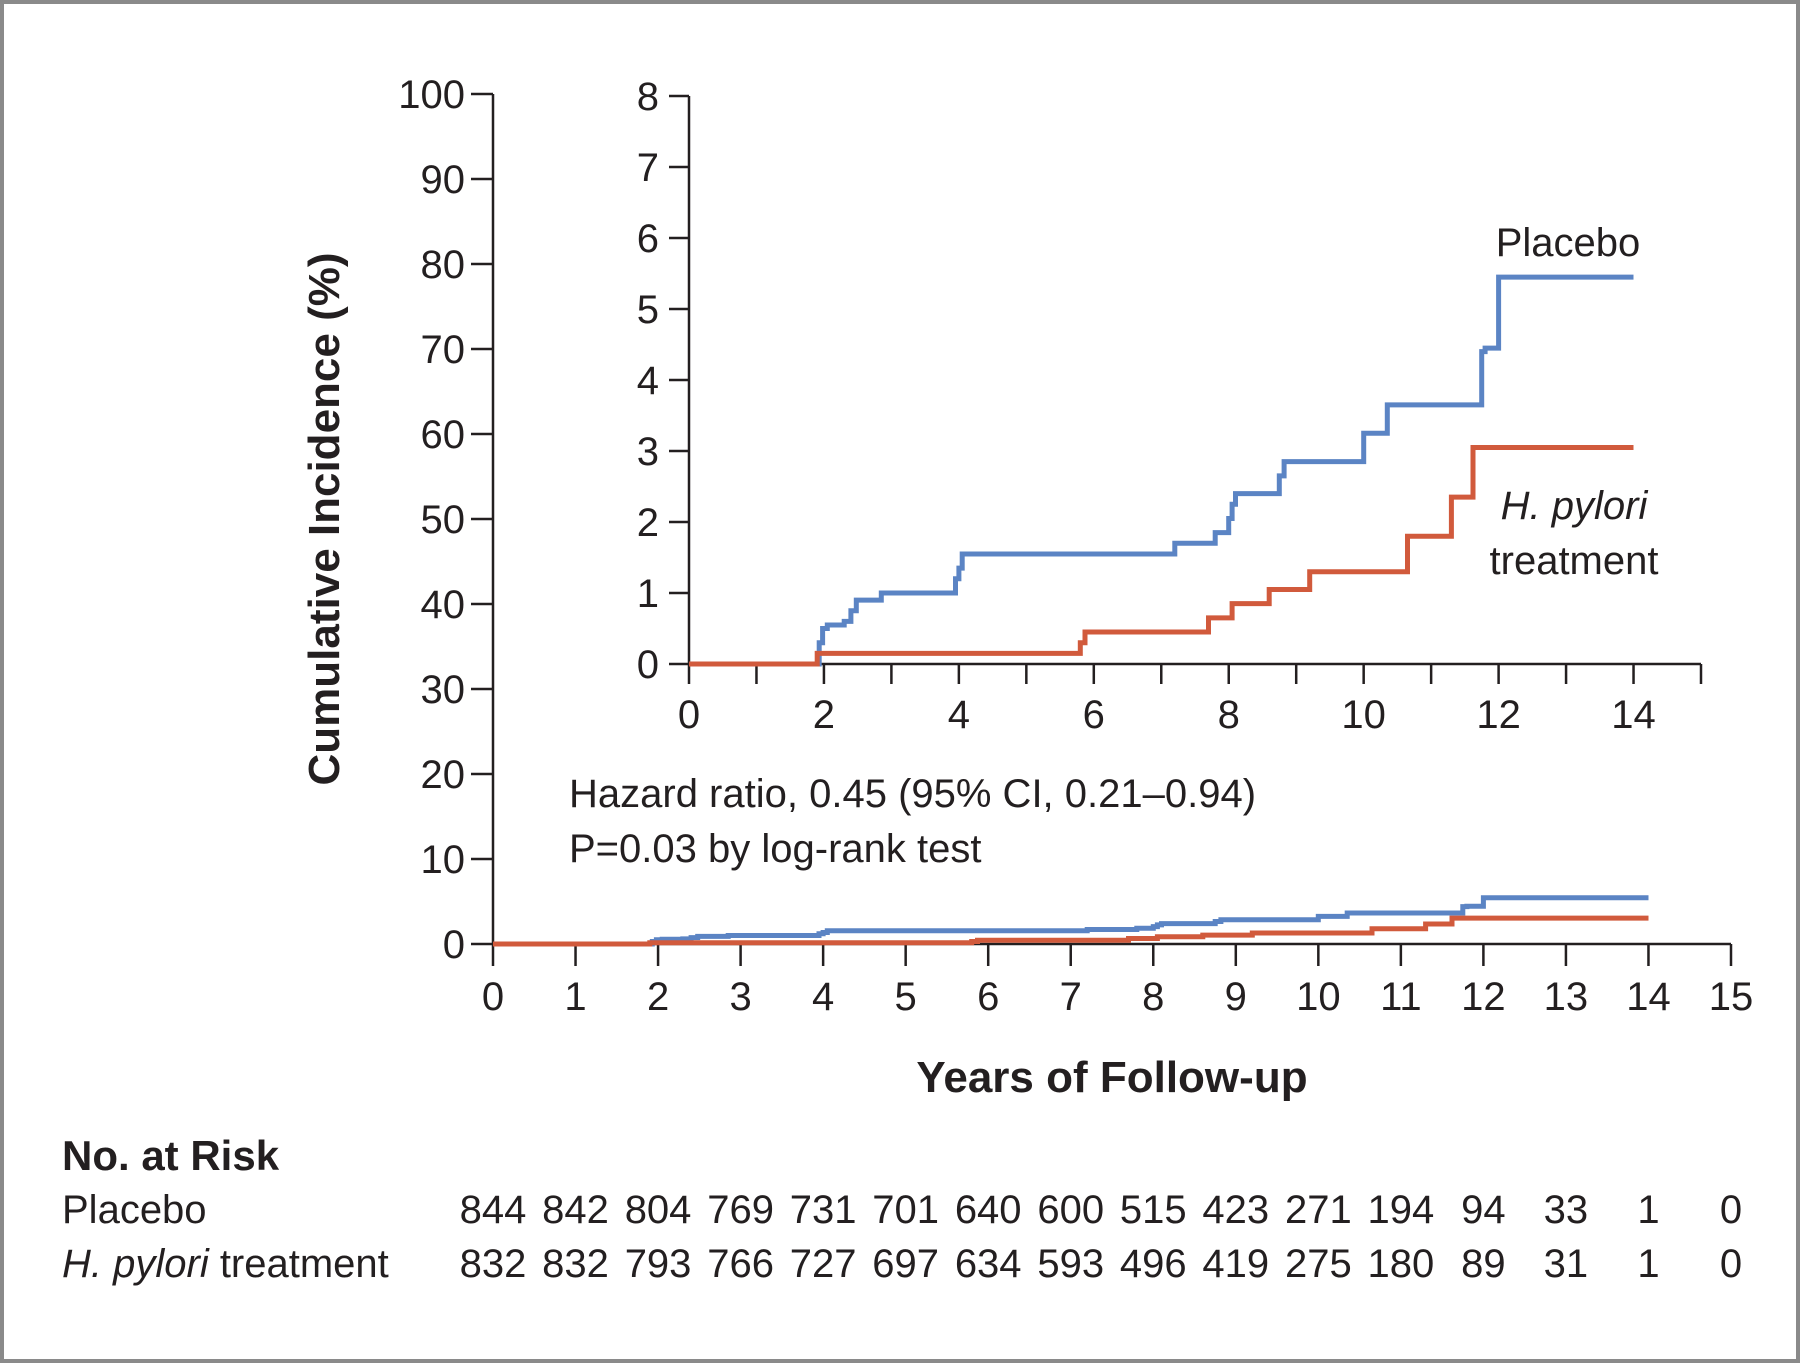  What do you see at coordinates (648, 381) in the screenshot?
I see `inset-y-tick-label: 4` at bounding box center [648, 381].